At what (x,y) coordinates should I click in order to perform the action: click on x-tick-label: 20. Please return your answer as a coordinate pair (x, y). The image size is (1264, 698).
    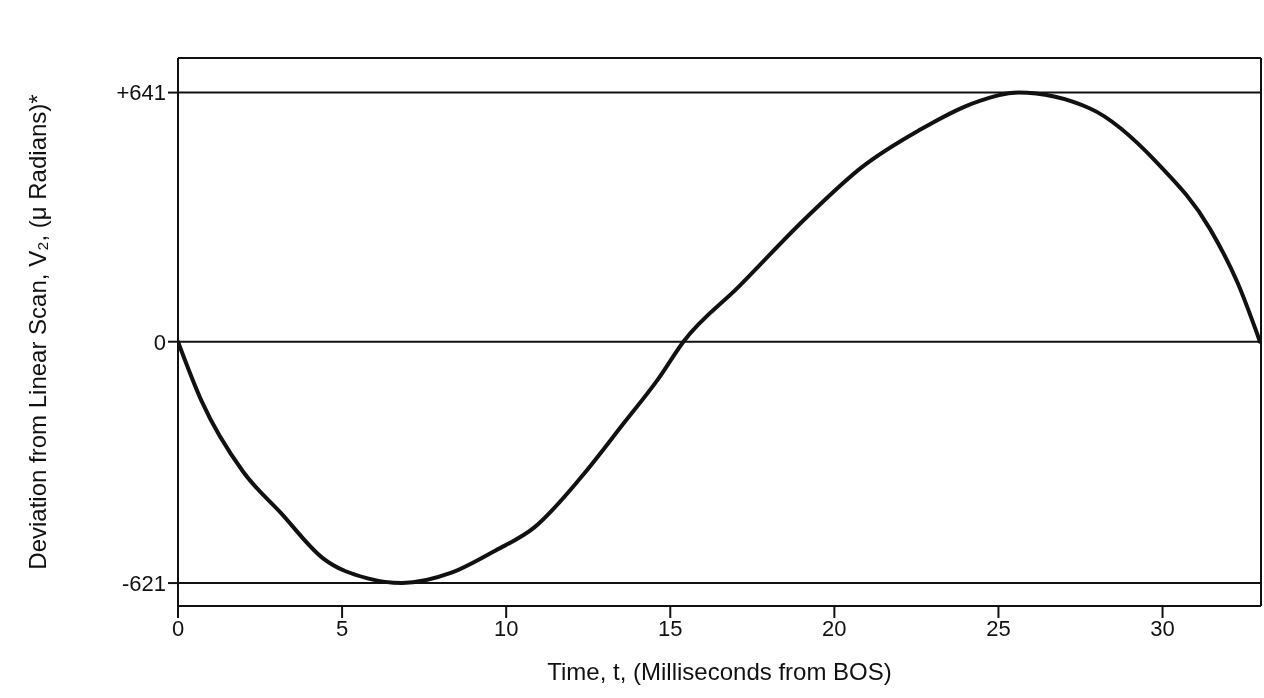
    Looking at the image, I should click on (834, 628).